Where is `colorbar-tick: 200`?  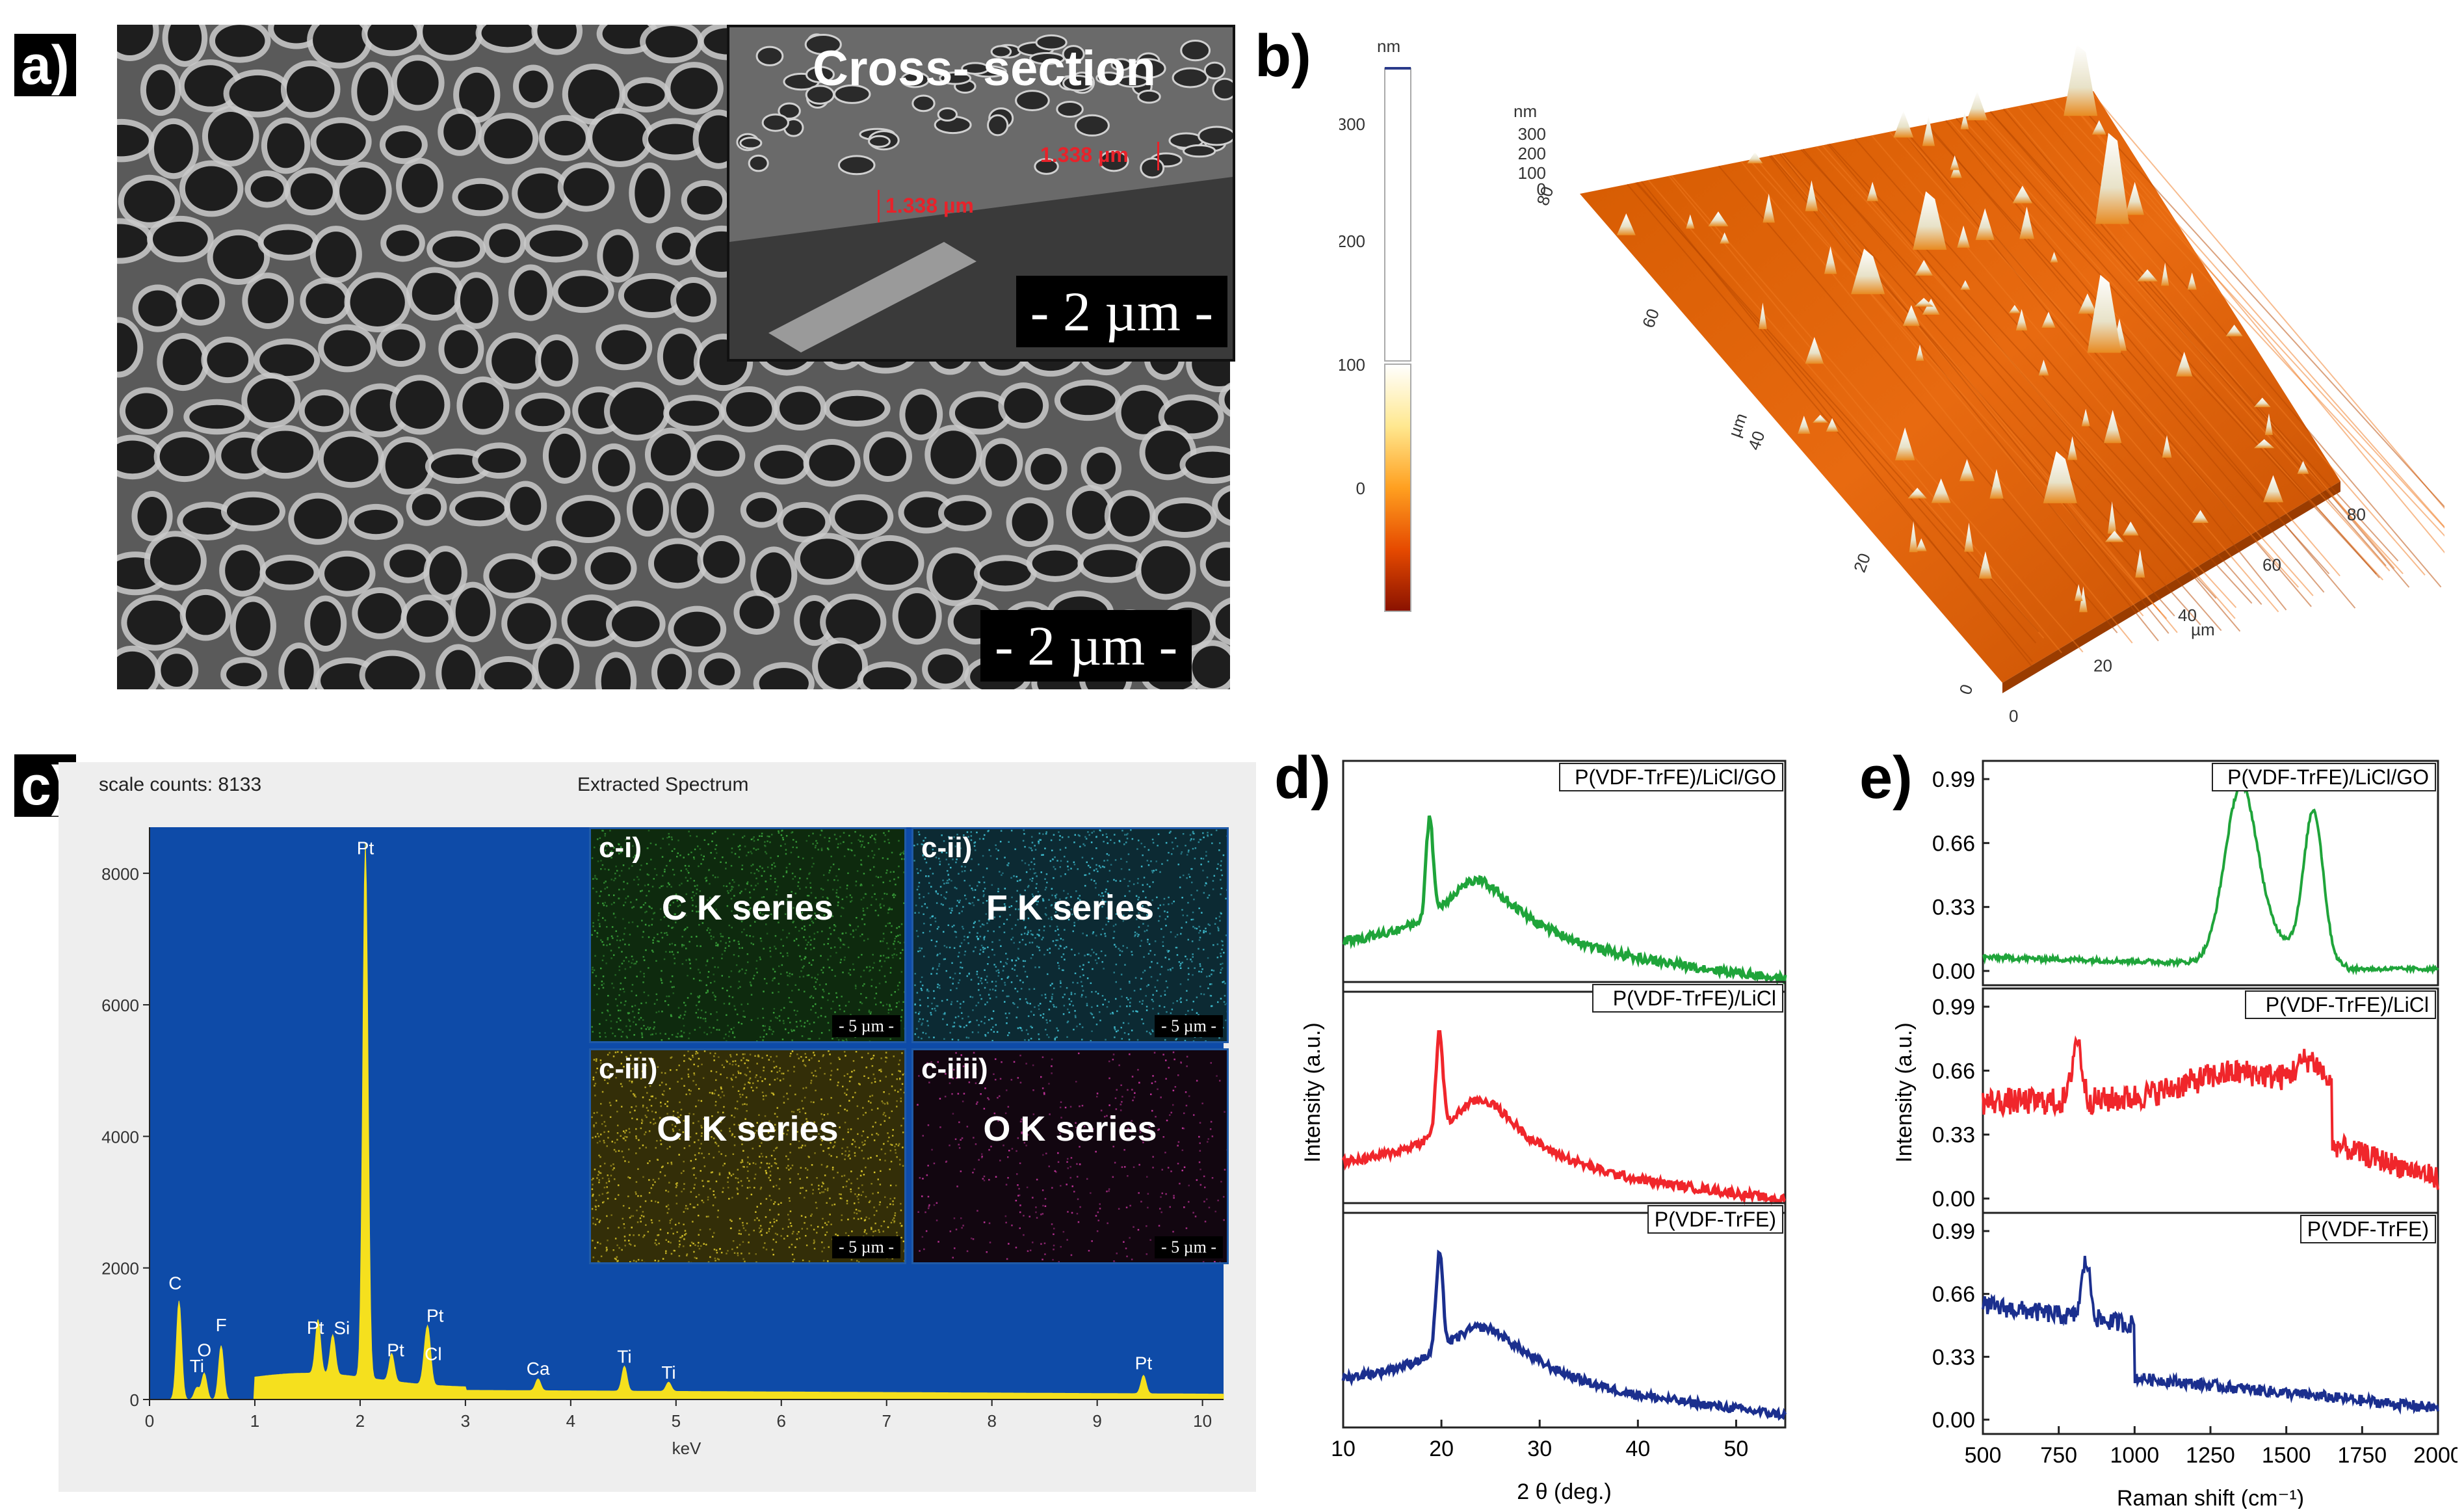
colorbar-tick: 200 is located at coordinates (1352, 241).